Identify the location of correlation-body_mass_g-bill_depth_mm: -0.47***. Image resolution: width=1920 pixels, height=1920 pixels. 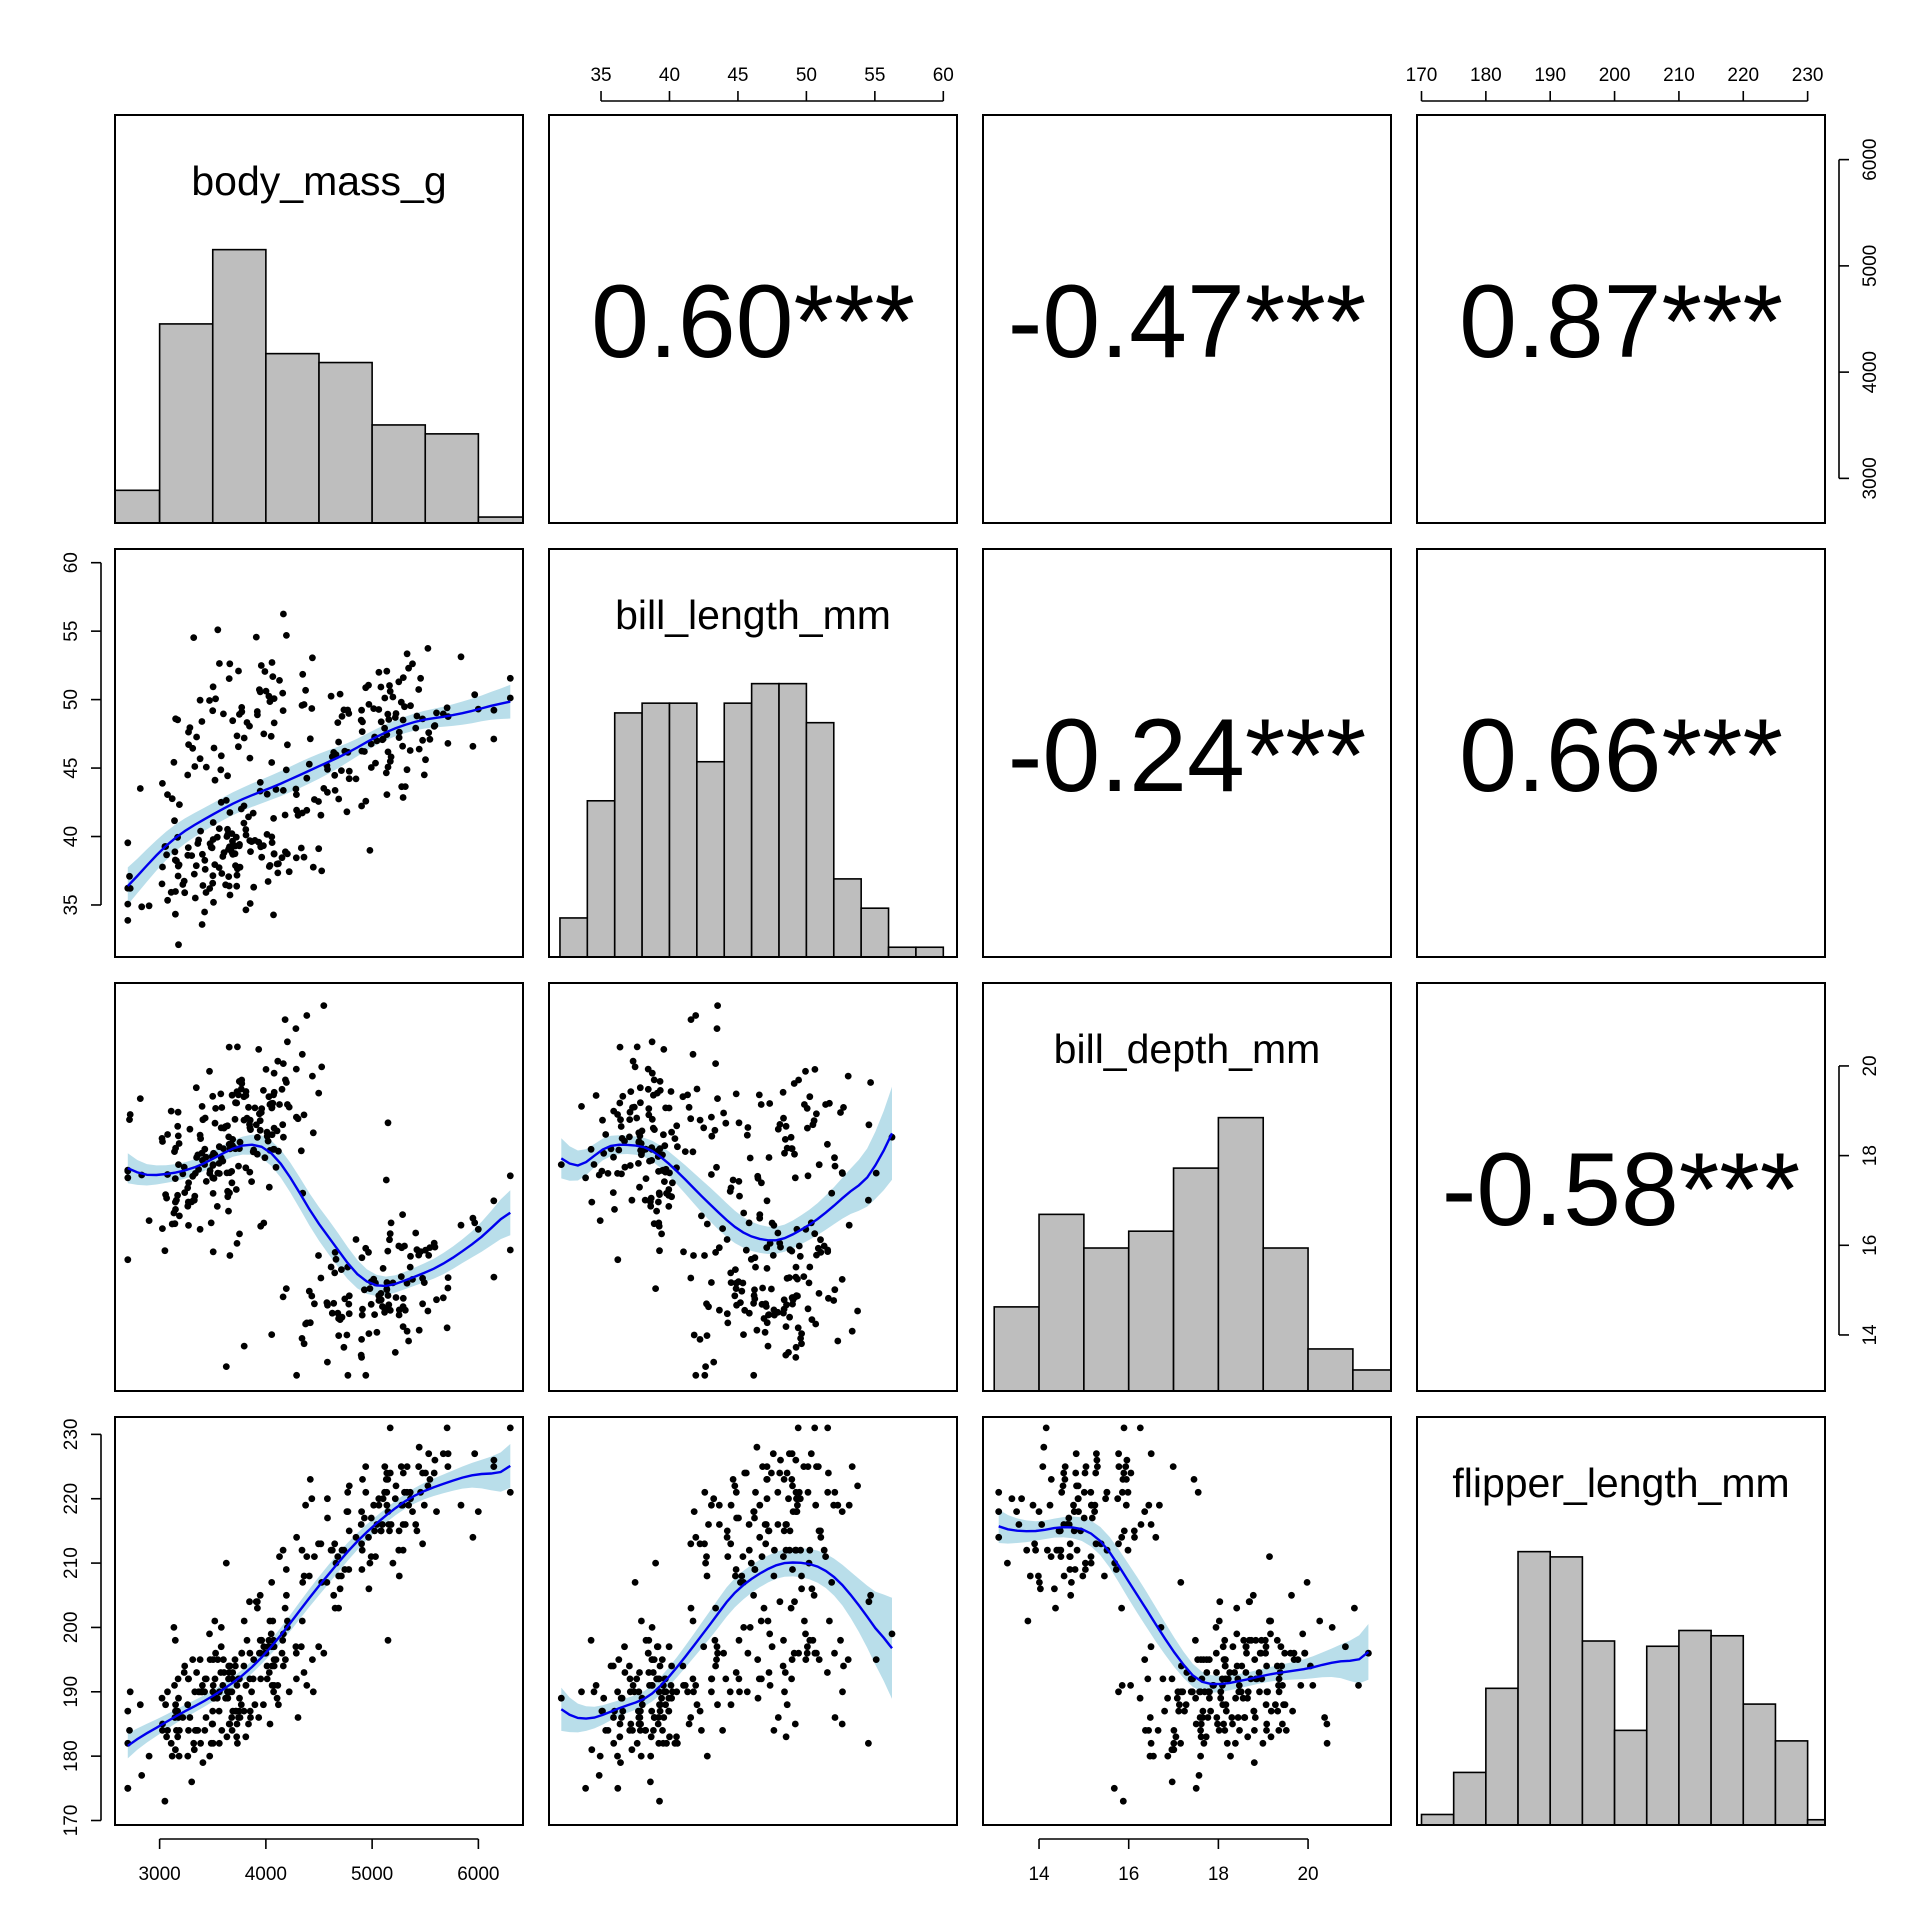
(1187, 322).